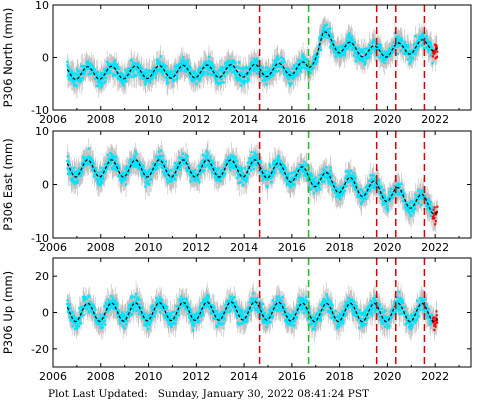 This screenshot has width=481, height=404. I want to click on panel-up-data, so click(252, 312).